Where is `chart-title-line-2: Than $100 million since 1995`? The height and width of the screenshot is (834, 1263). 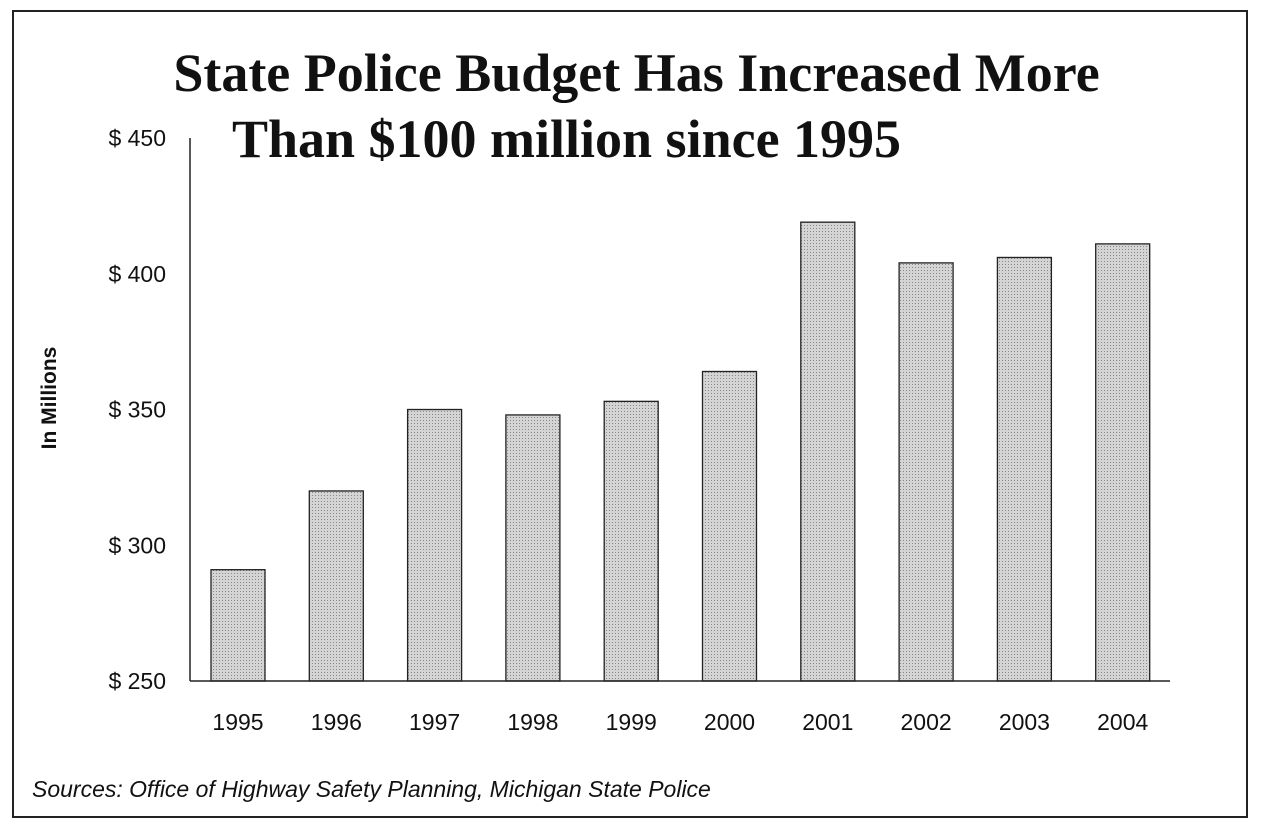 chart-title-line-2: Than $100 million since 1995 is located at coordinates (566, 139).